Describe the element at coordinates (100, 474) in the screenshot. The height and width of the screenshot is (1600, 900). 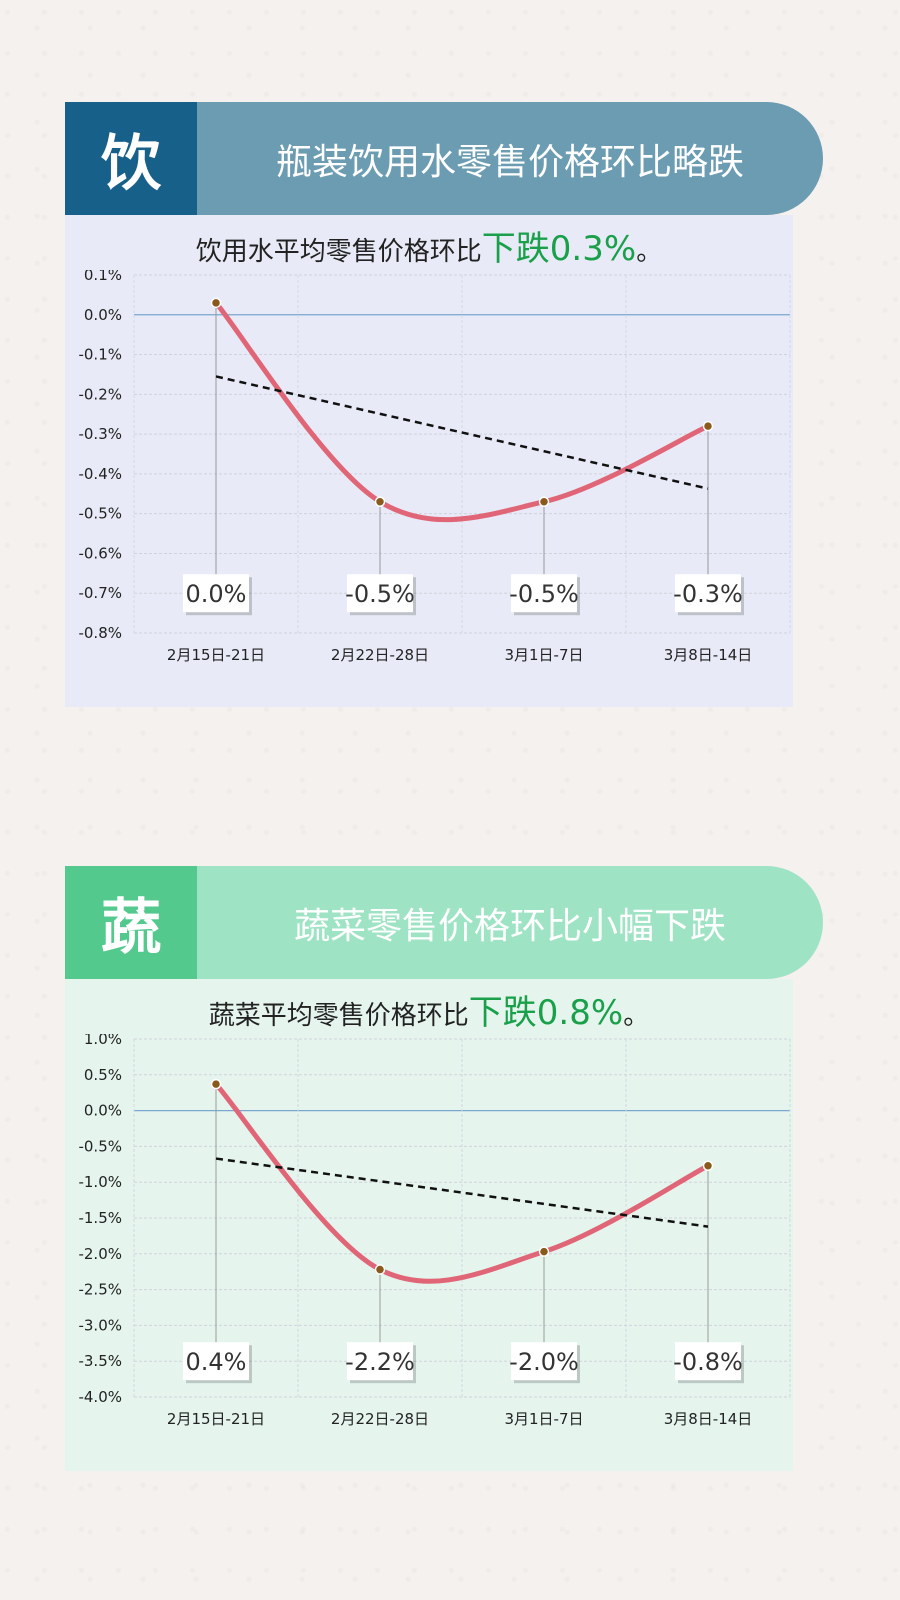
I see `y-tick-label: -0.4%` at that location.